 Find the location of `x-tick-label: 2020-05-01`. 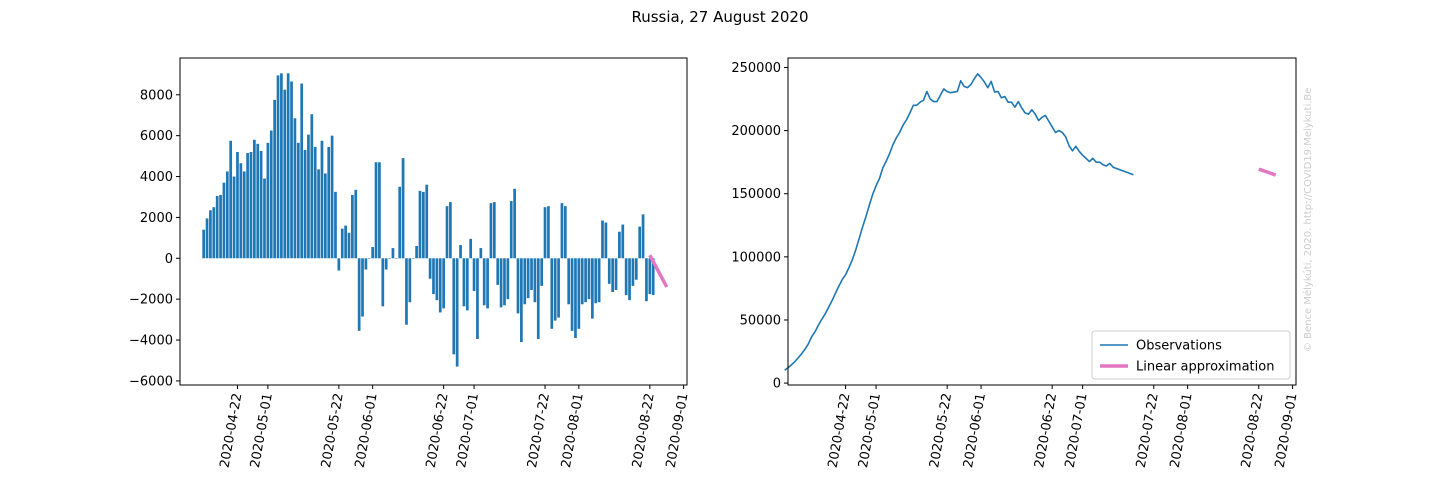

x-tick-label: 2020-05-01 is located at coordinates (870, 430).